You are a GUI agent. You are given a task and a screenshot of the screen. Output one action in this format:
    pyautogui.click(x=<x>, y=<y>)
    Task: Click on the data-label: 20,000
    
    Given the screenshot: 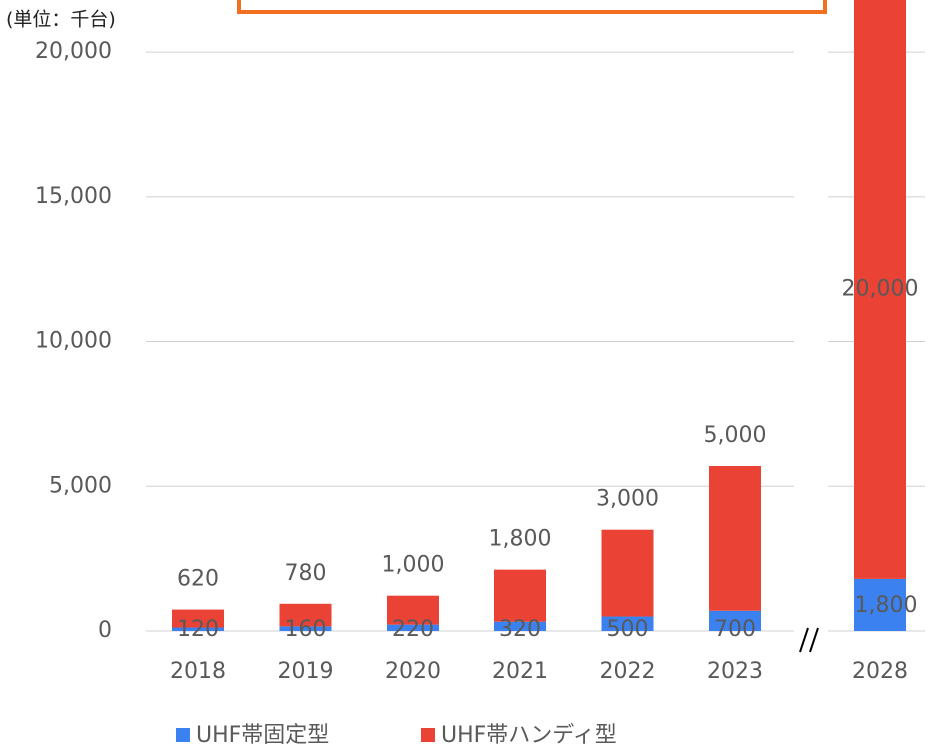 What is the action you would take?
    pyautogui.click(x=880, y=288)
    